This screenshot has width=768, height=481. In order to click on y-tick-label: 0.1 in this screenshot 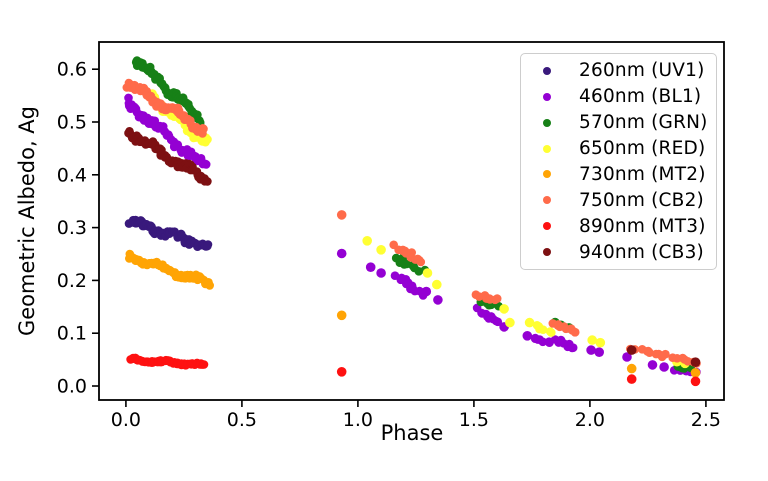, I will do `click(72, 334)`.